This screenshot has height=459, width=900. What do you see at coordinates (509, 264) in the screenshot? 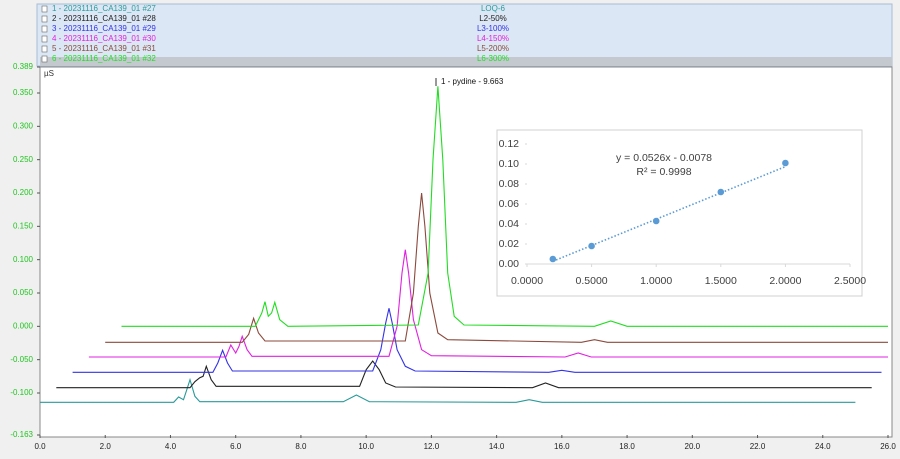
I see `y-tick-label: 0.00` at bounding box center [509, 264].